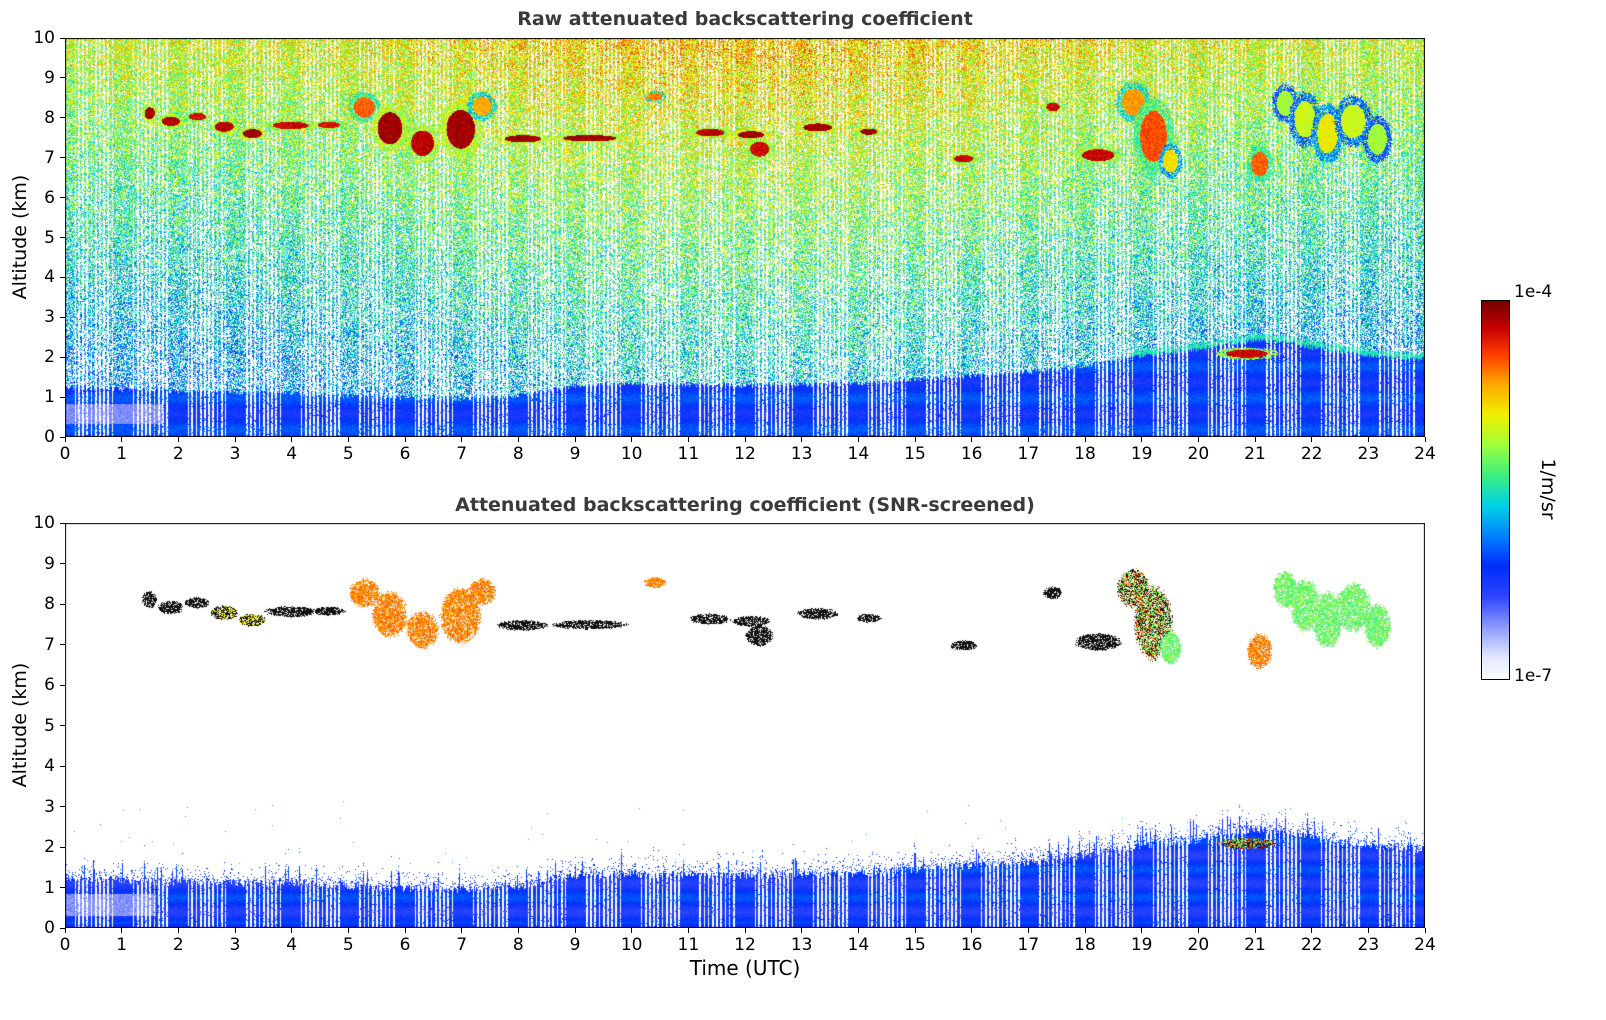 The width and height of the screenshot is (1606, 1020). I want to click on x-tick-label: 4, so click(292, 945).